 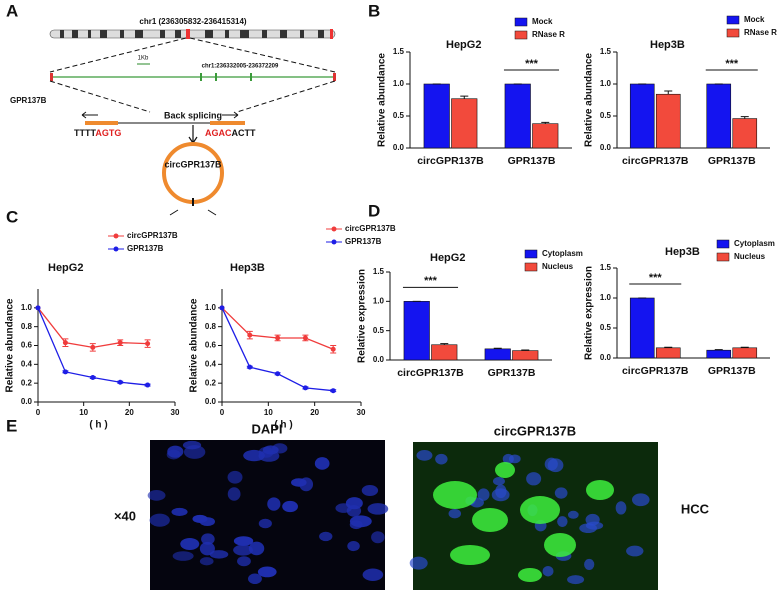 I want to click on panel-label: D, so click(x=374, y=210).